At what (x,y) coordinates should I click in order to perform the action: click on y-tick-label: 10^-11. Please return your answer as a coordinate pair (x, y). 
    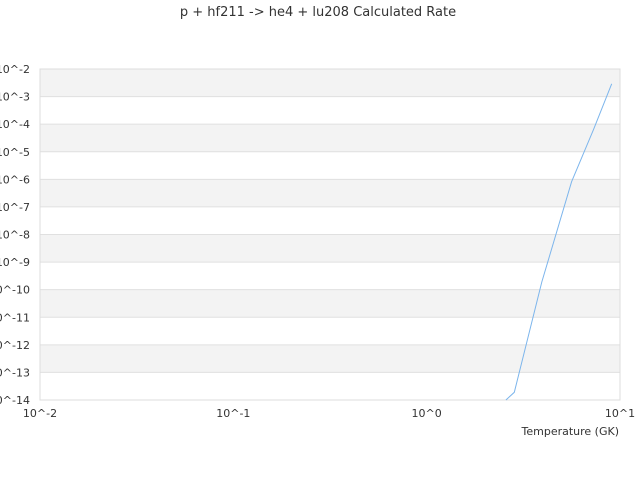
    Looking at the image, I should click on (15, 317).